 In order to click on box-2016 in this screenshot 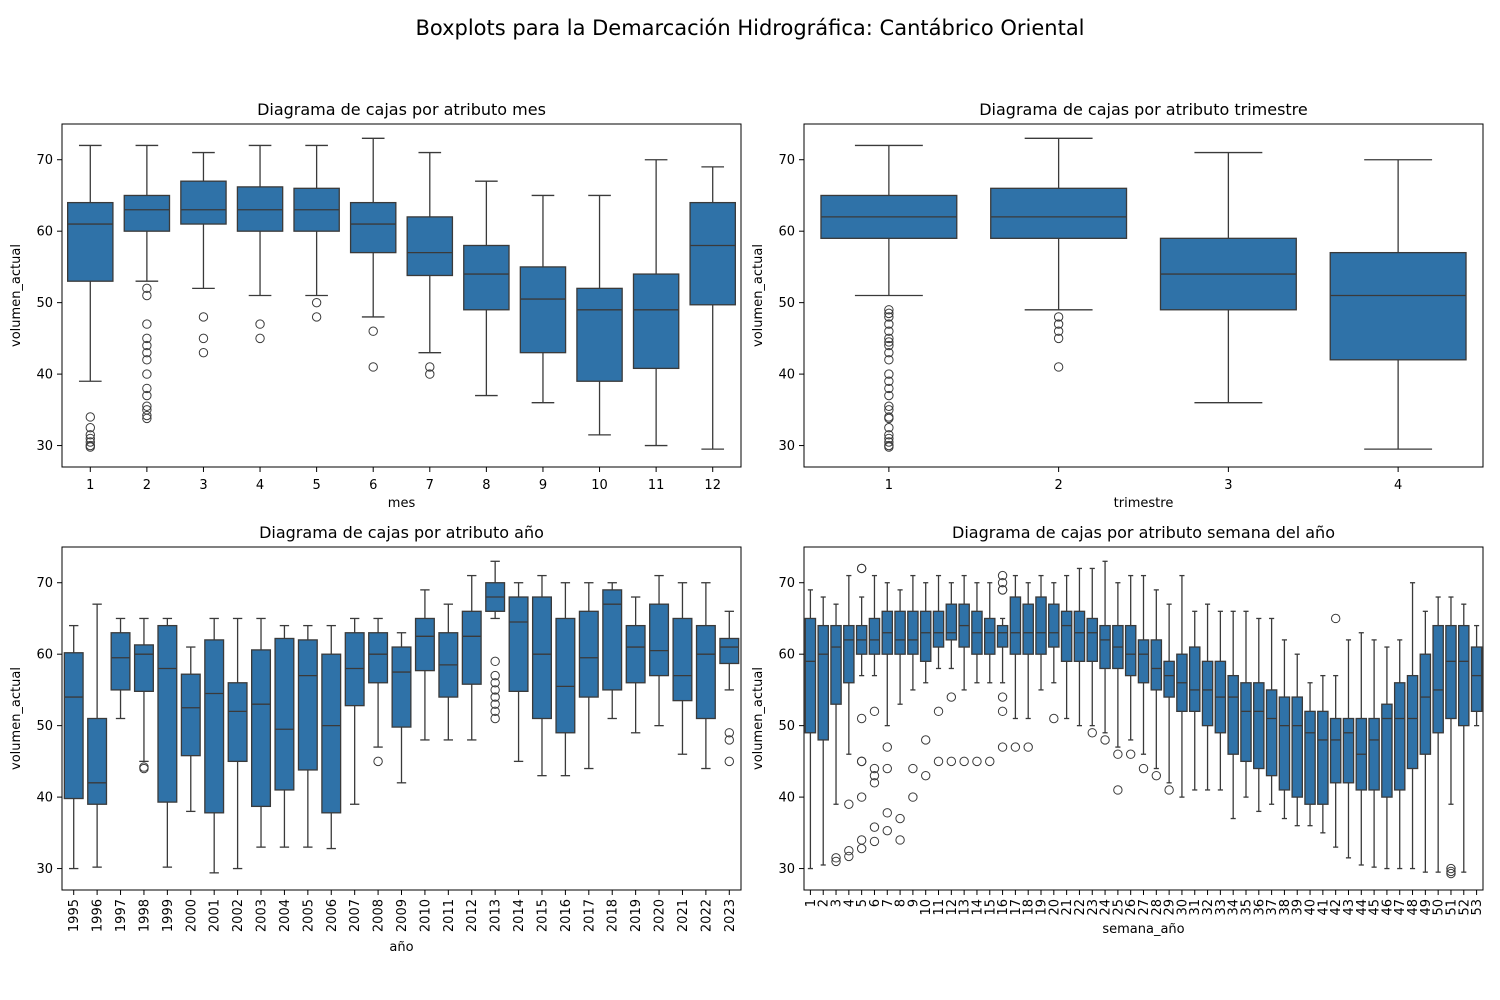, I will do `click(565, 679)`.